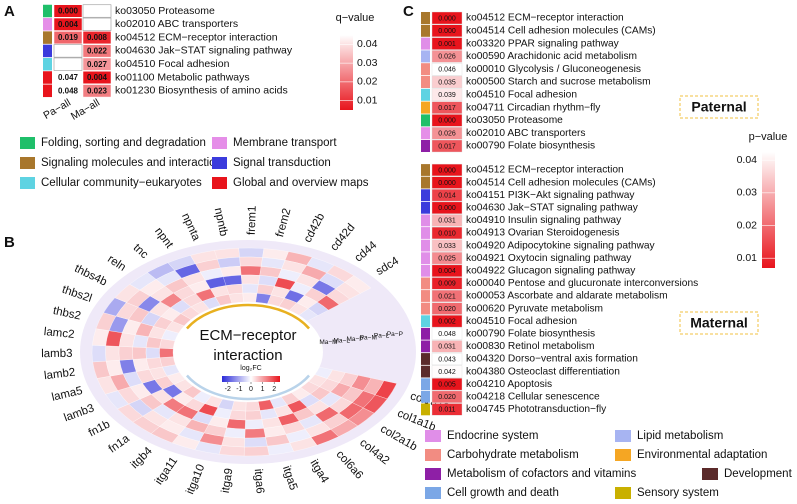 The width and height of the screenshot is (797, 504). What do you see at coordinates (342, 238) in the screenshot?
I see `gene-label: cd42d` at bounding box center [342, 238].